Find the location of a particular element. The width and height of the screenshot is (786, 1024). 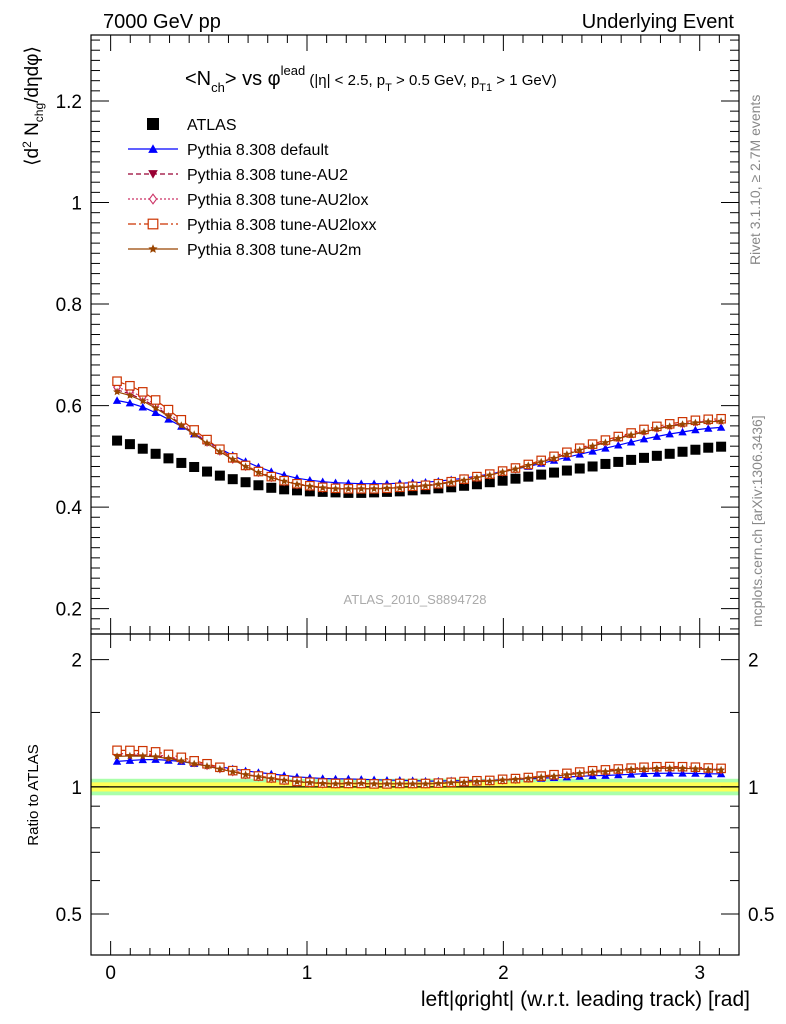

y-tick-label: 1 is located at coordinates (76, 204).